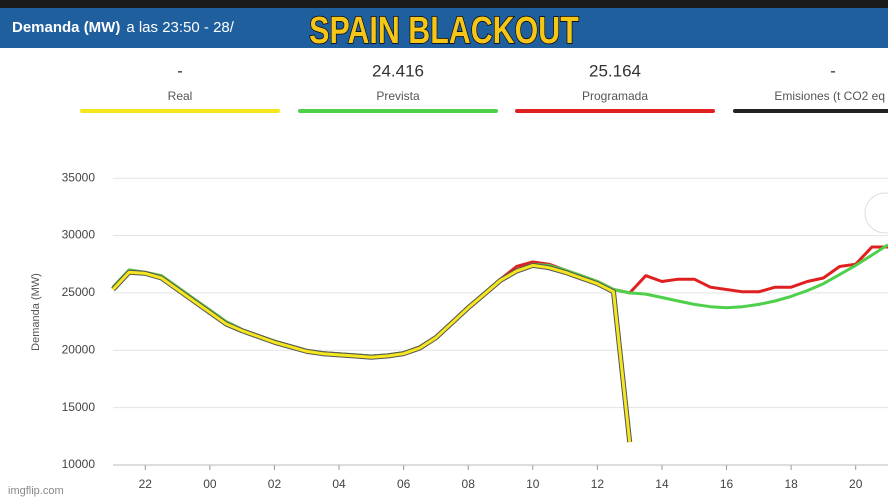 Image resolution: width=888 pixels, height=500 pixels. I want to click on x-tick-label: 06, so click(404, 484).